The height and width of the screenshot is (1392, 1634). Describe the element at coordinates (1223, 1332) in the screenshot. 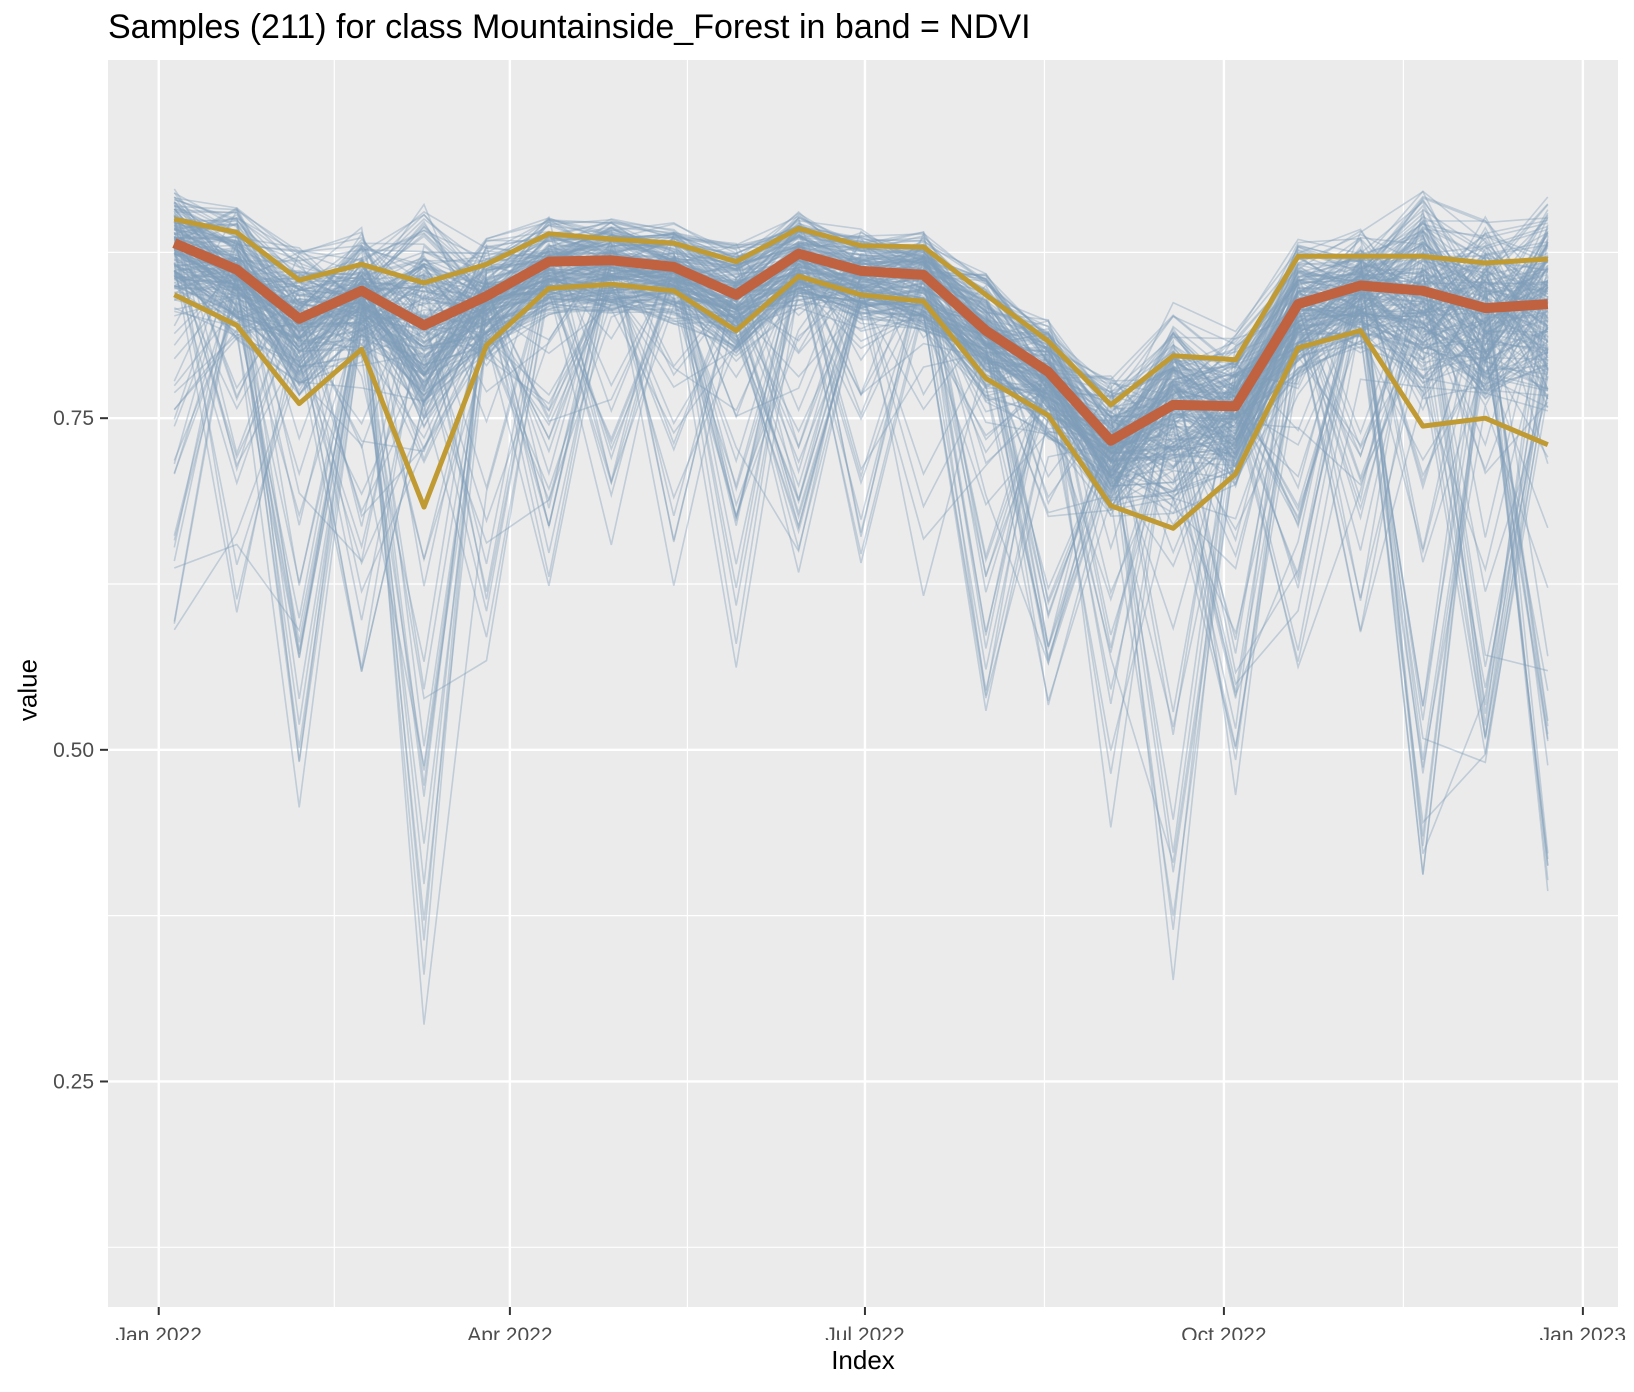

I see `x-tick-label: Oct 2022` at that location.